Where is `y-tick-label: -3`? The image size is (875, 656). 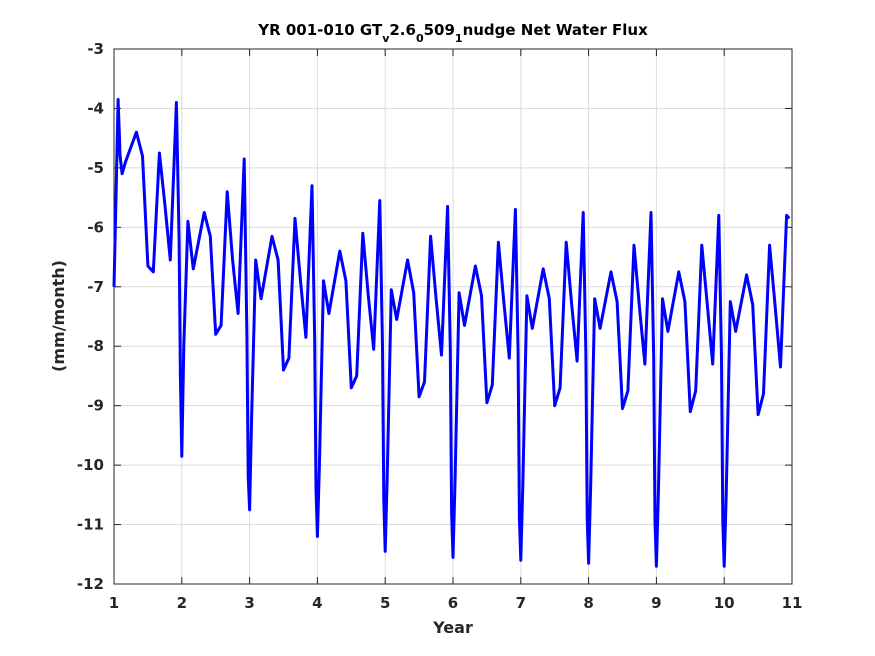
y-tick-label: -3 is located at coordinates (95, 49).